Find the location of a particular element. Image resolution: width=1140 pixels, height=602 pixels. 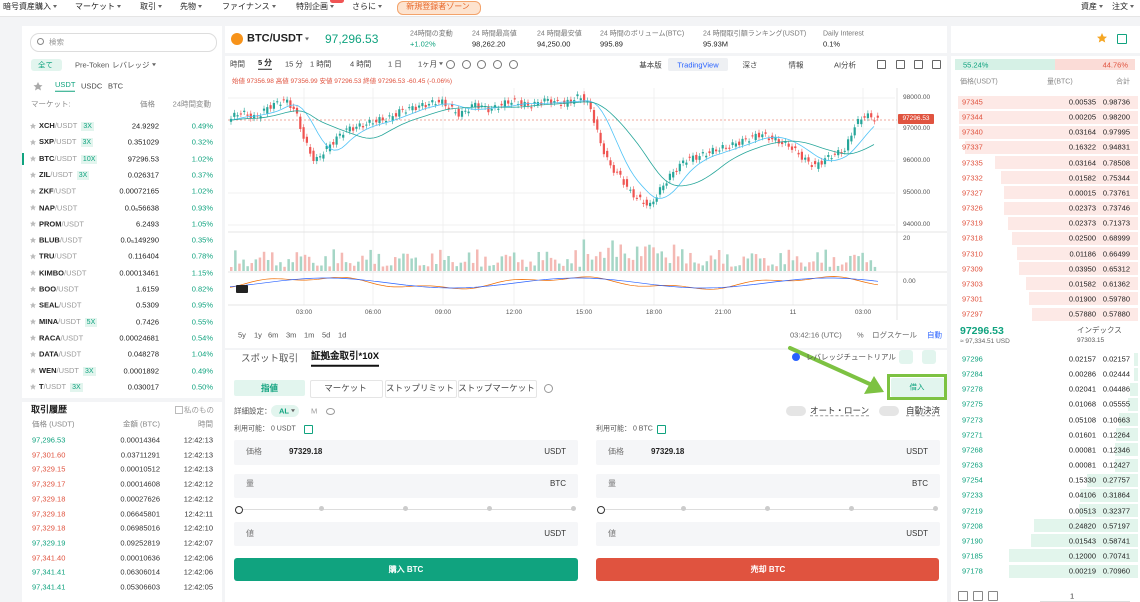

nav-item: 取引 is located at coordinates (151, 7).